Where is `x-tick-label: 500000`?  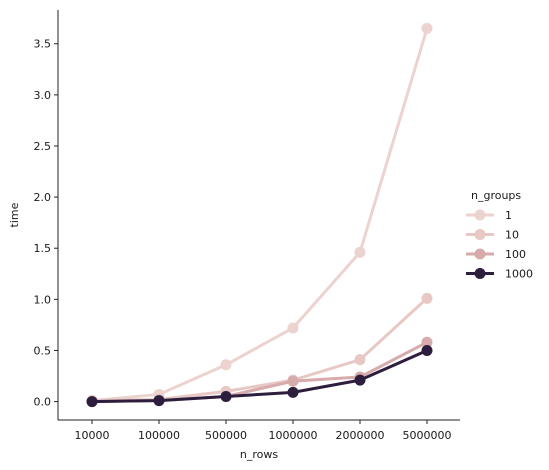
x-tick-label: 500000 is located at coordinates (226, 435).